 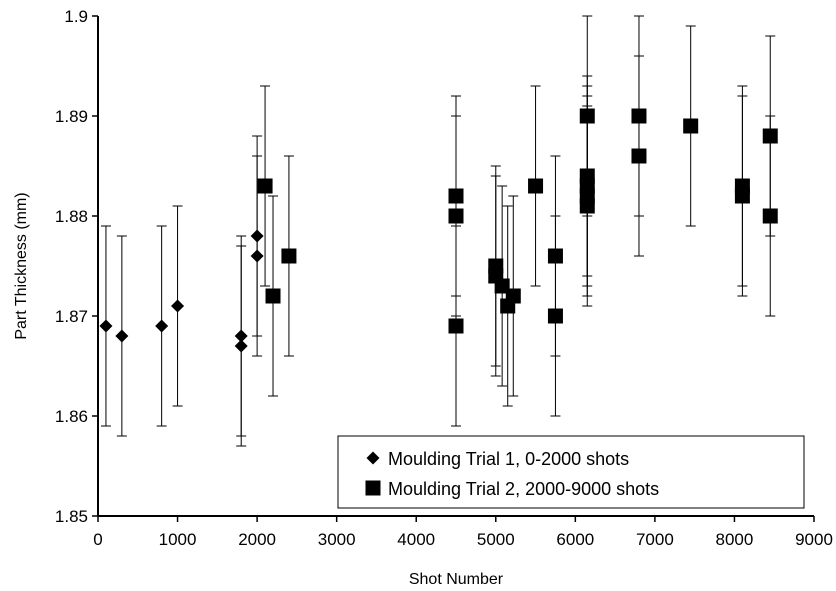 I want to click on x-tick-label: 4000, so click(x=416, y=539).